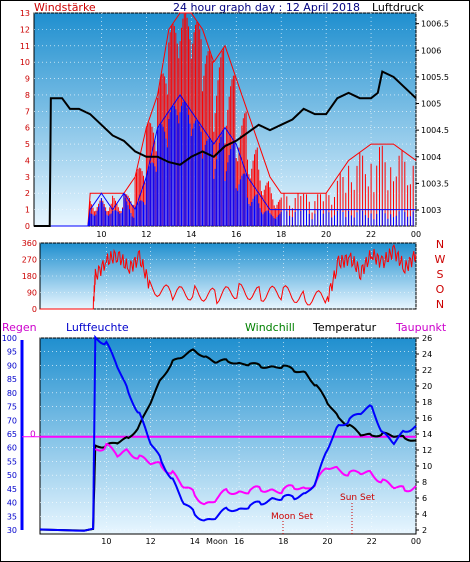 The height and width of the screenshot is (562, 470). What do you see at coordinates (424, 482) in the screenshot?
I see `temperature-tick-label: 8` at bounding box center [424, 482].